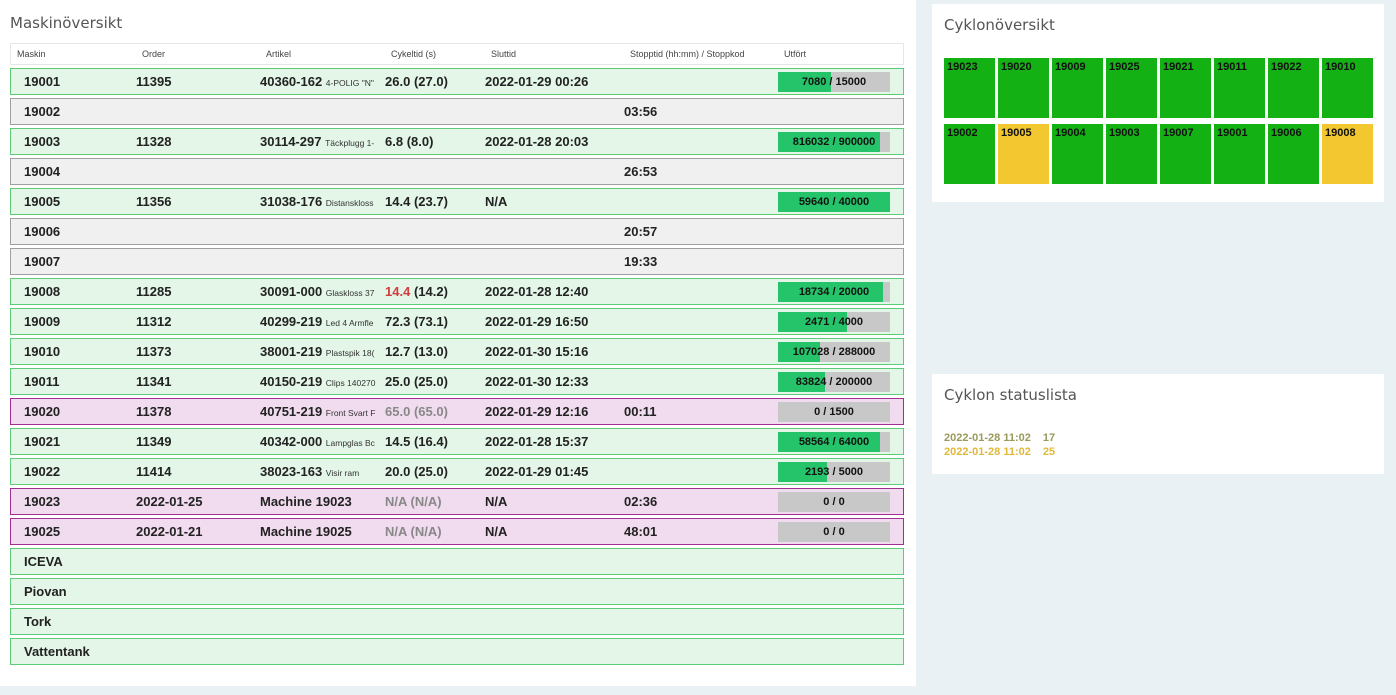  I want to click on cycle-time: N/A, so click(396, 501).